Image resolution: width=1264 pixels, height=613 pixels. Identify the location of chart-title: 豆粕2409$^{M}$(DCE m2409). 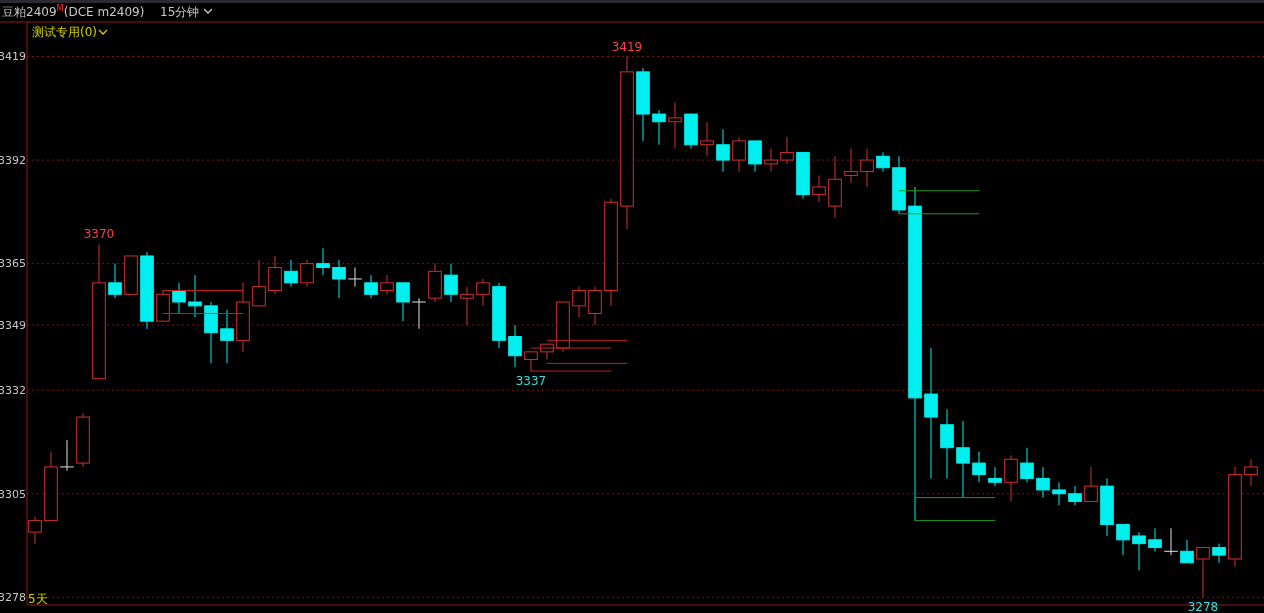
(73, 11).